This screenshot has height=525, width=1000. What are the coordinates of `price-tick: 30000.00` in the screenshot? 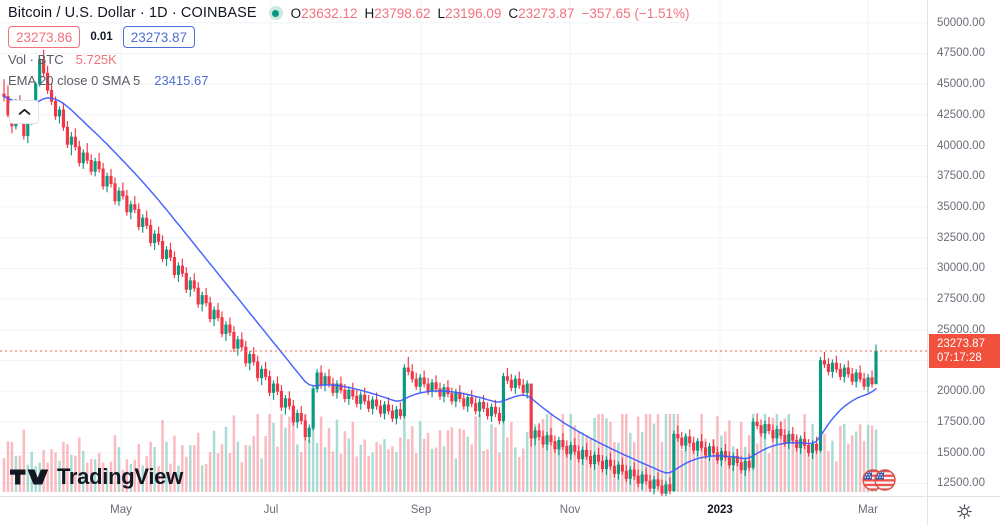 It's located at (961, 268).